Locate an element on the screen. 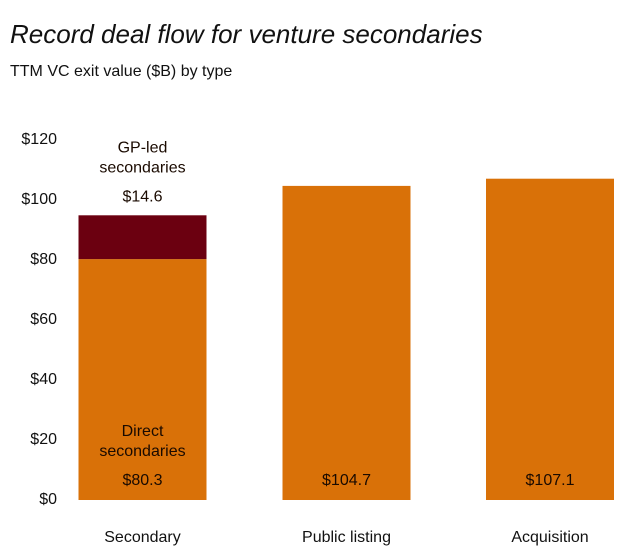 Image resolution: width=635 pixels, height=559 pixels. value-label: $80.3 is located at coordinates (142, 480).